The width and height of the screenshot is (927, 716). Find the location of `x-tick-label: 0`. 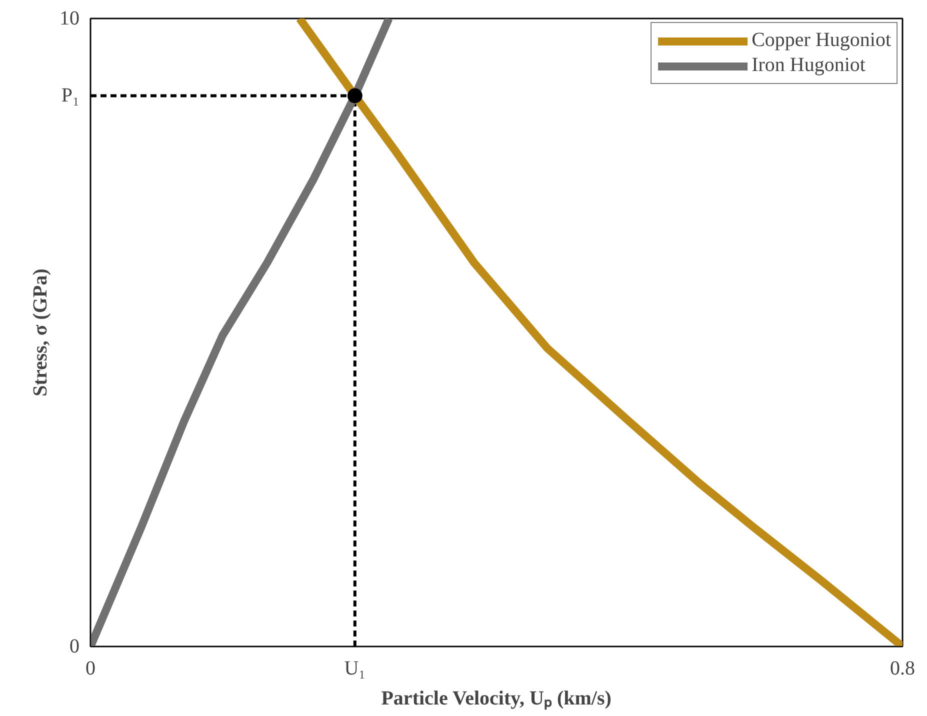

x-tick-label: 0 is located at coordinates (91, 669).